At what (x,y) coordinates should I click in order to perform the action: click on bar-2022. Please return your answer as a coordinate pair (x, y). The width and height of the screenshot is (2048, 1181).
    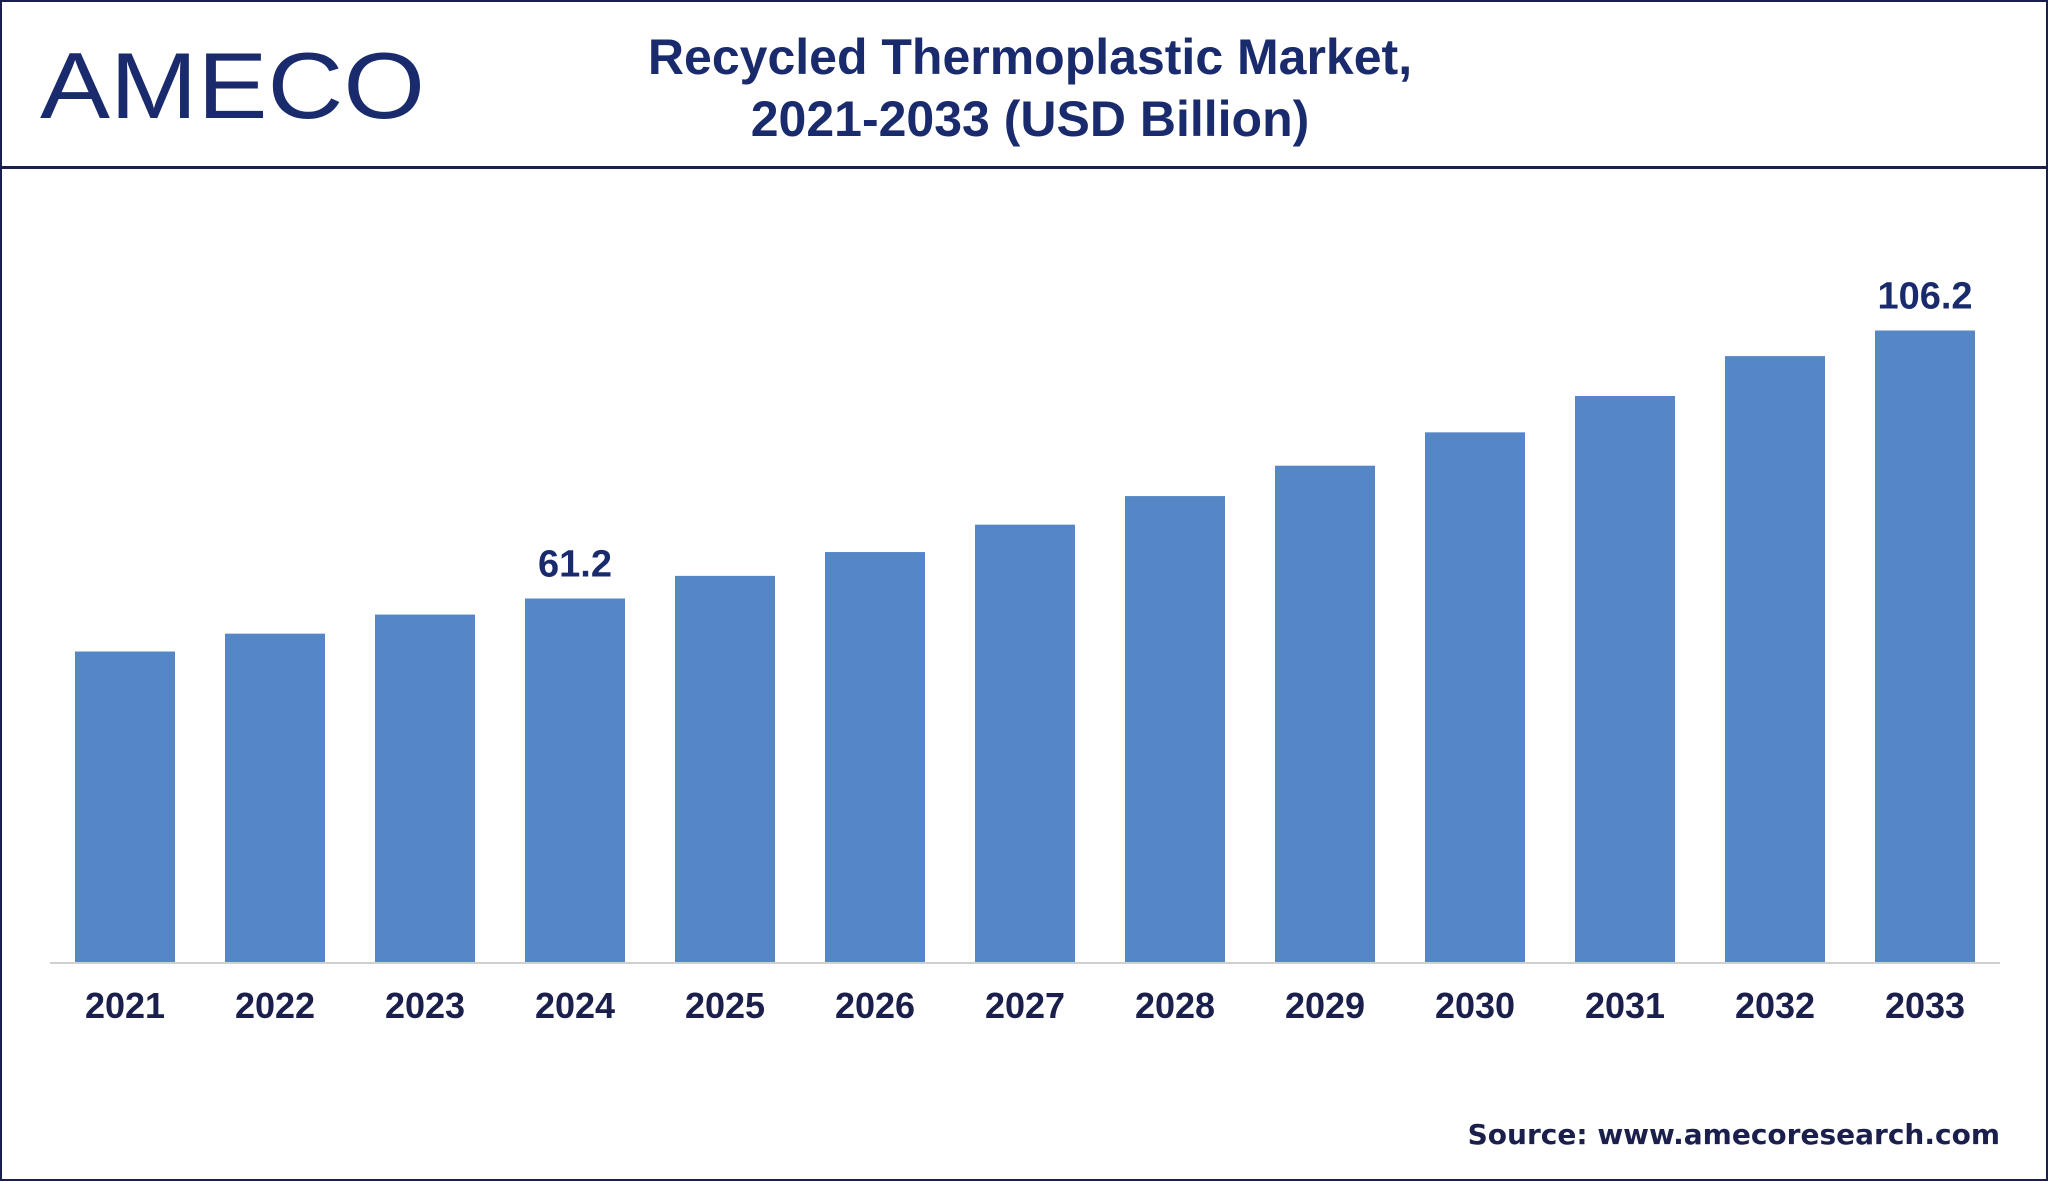
    Looking at the image, I should click on (275, 798).